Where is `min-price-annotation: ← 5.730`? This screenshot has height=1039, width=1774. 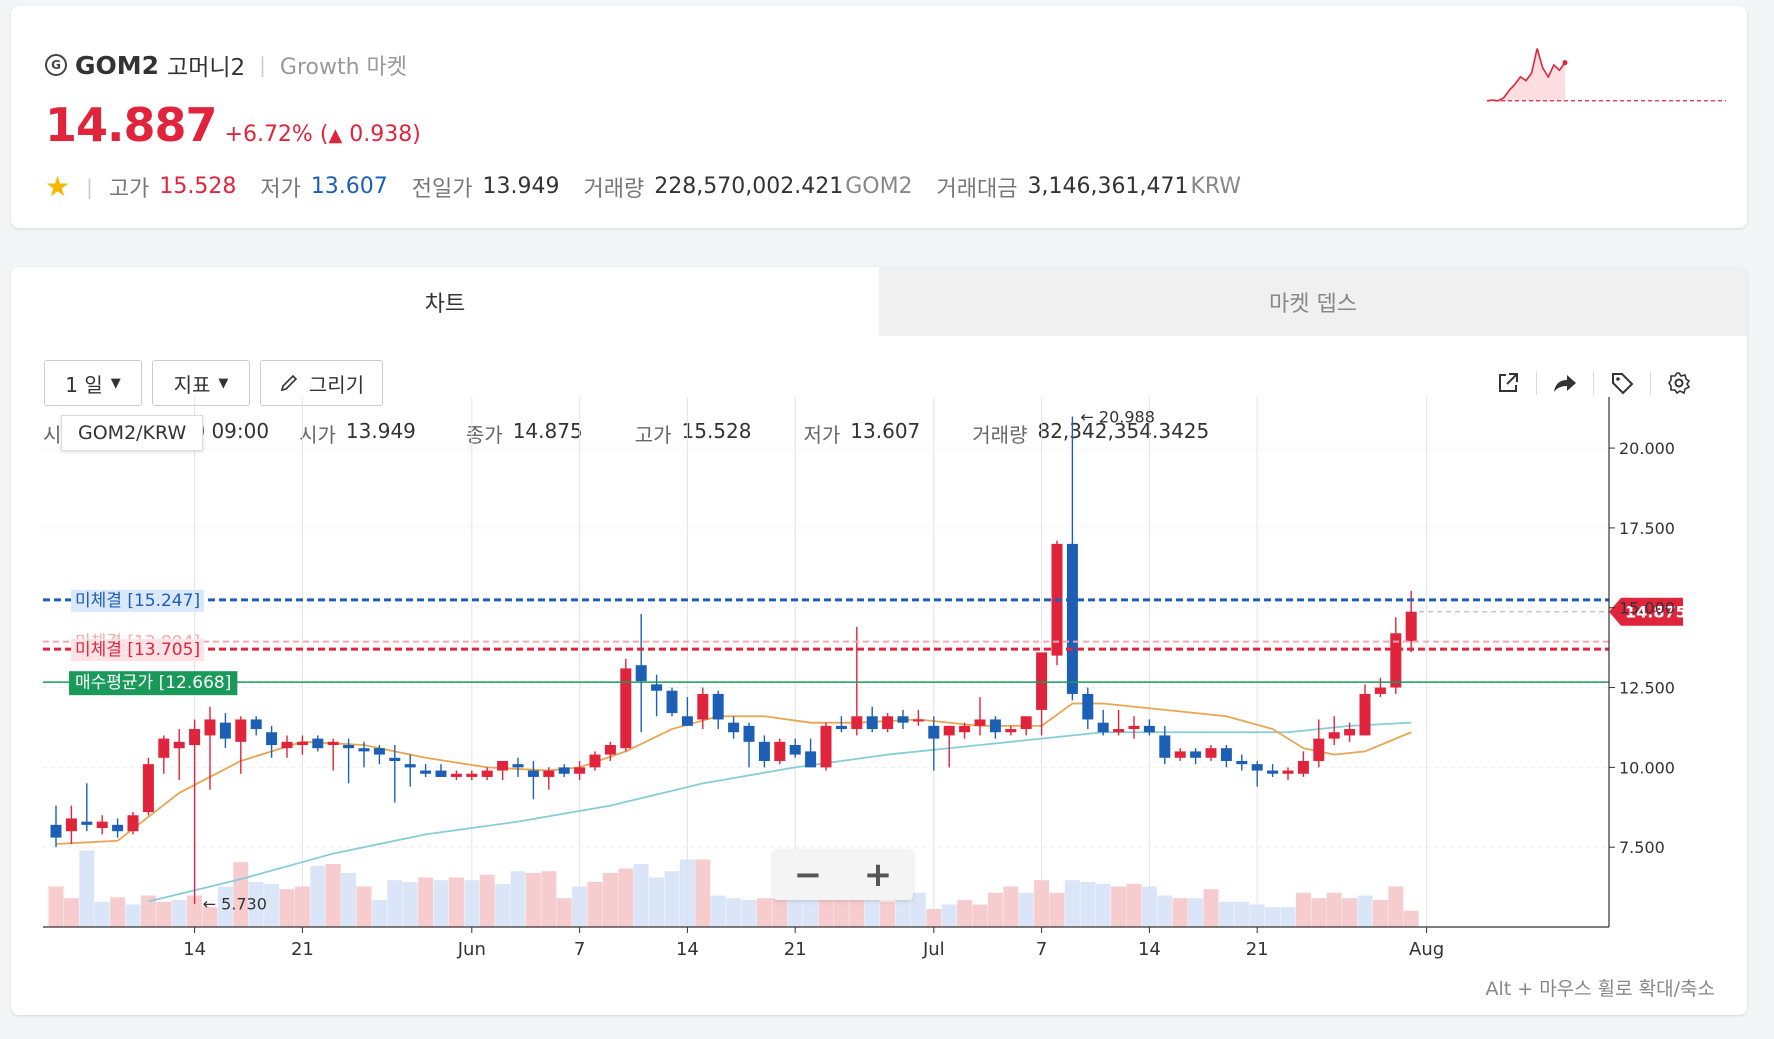
min-price-annotation: ← 5.730 is located at coordinates (235, 904).